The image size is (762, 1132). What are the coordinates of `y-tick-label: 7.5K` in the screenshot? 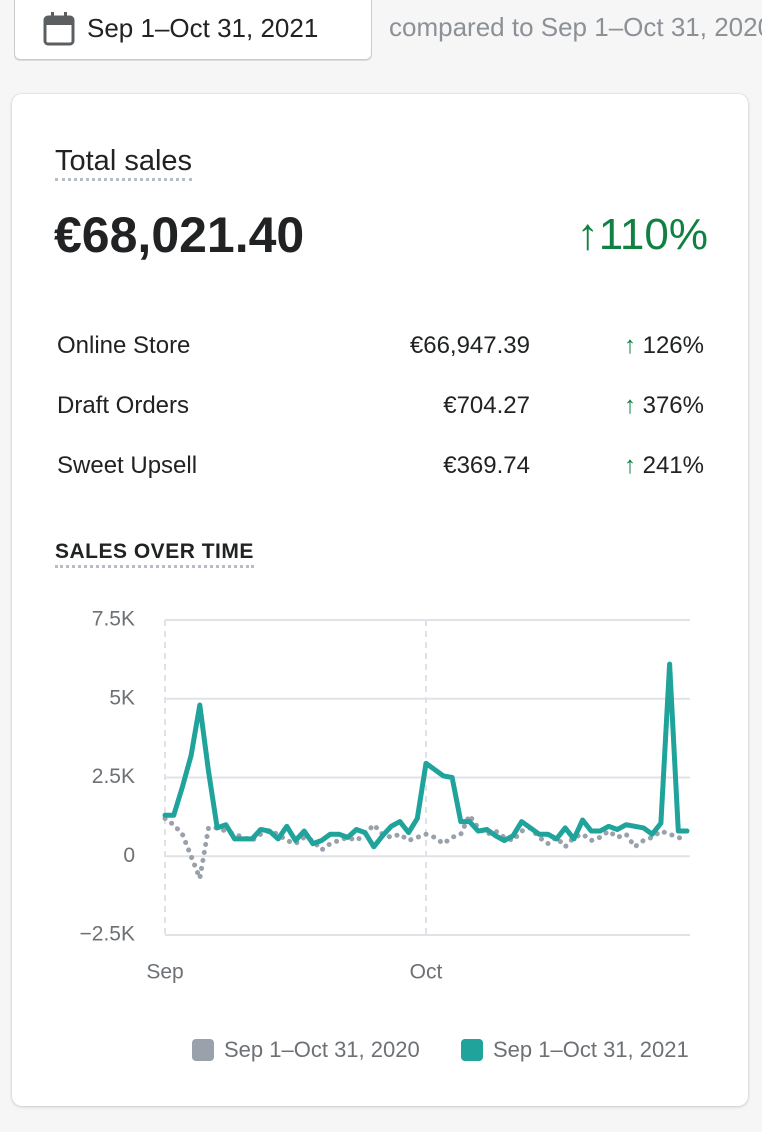 It's located at (113, 619).